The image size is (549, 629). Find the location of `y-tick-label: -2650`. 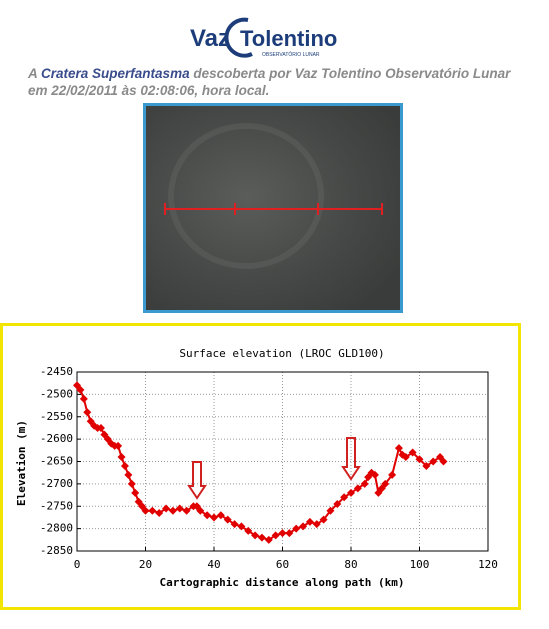

y-tick-label: -2650 is located at coordinates (56, 461).